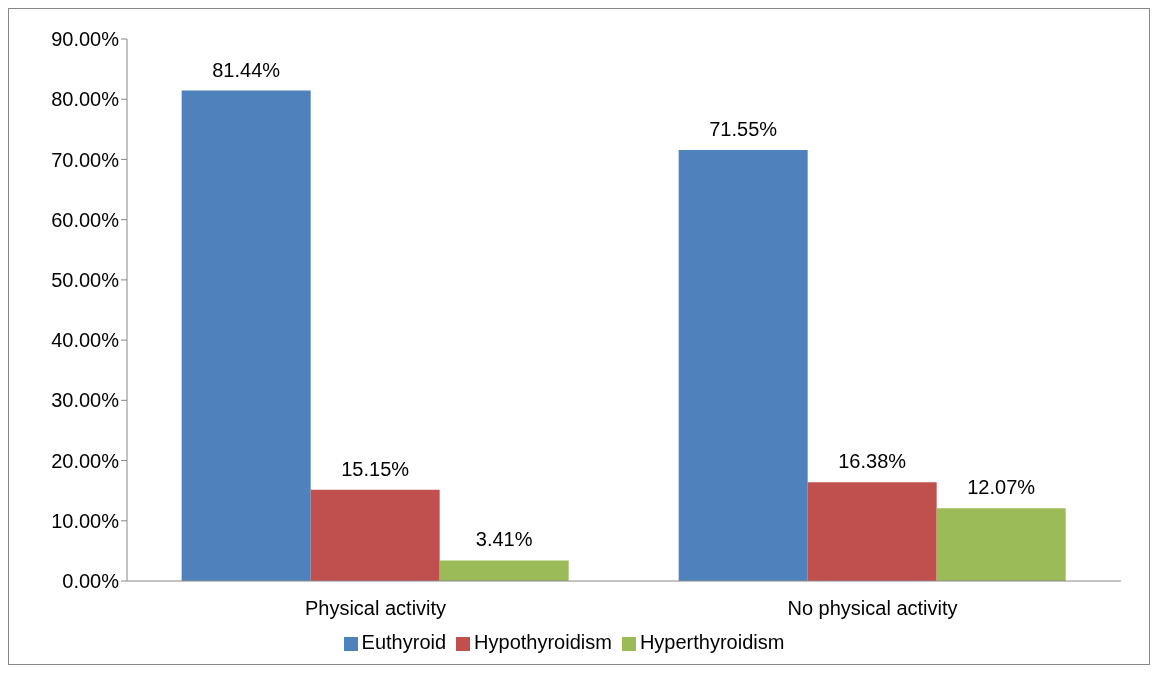 This screenshot has width=1160, height=675. I want to click on y-tick-label: 10.00%, so click(85, 520).